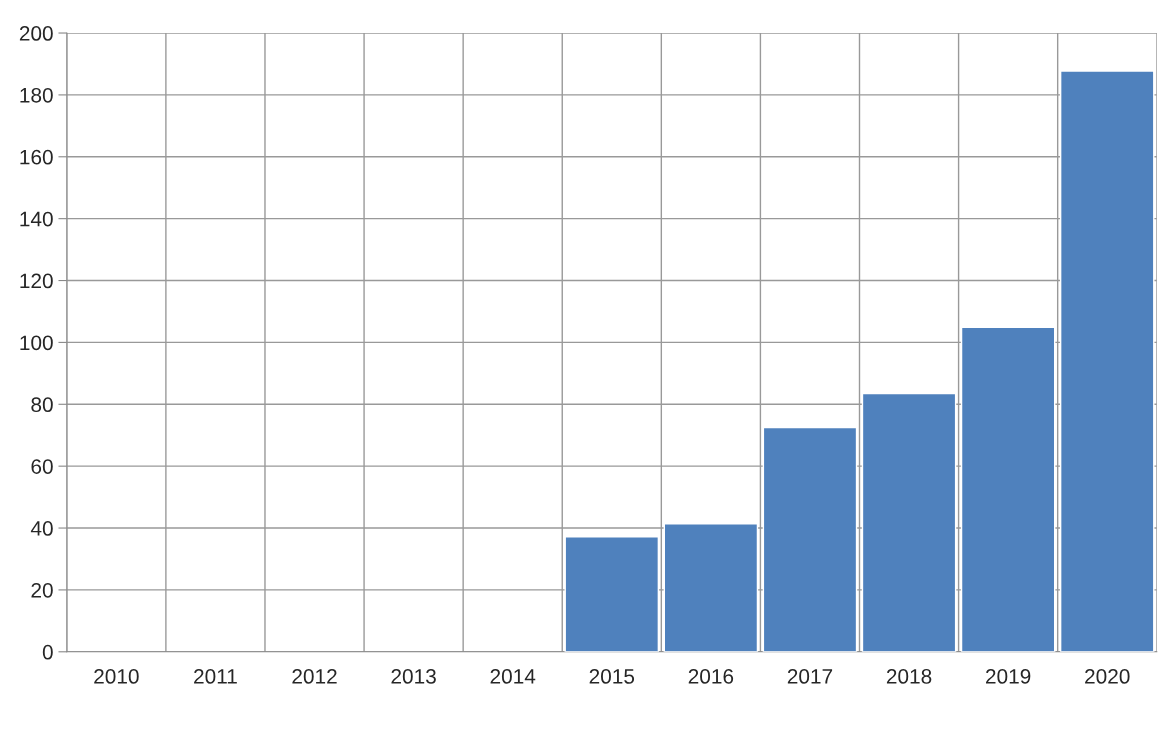 The width and height of the screenshot is (1172, 734). What do you see at coordinates (413, 676) in the screenshot?
I see `x-tick-label: 2013` at bounding box center [413, 676].